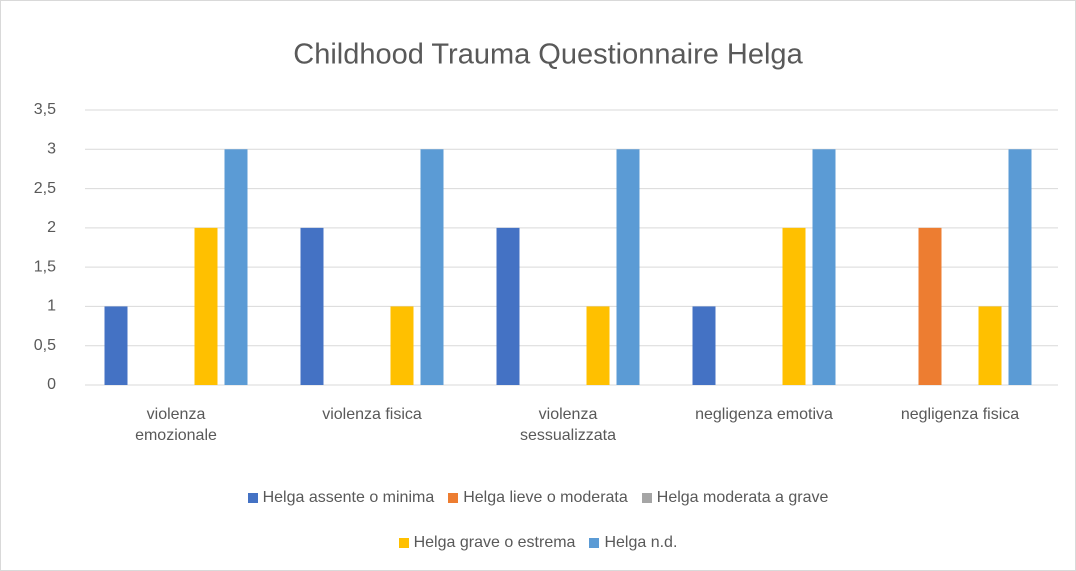 This screenshot has height=571, width=1076. I want to click on x-tick-label: violenza emozionale, so click(176, 425).